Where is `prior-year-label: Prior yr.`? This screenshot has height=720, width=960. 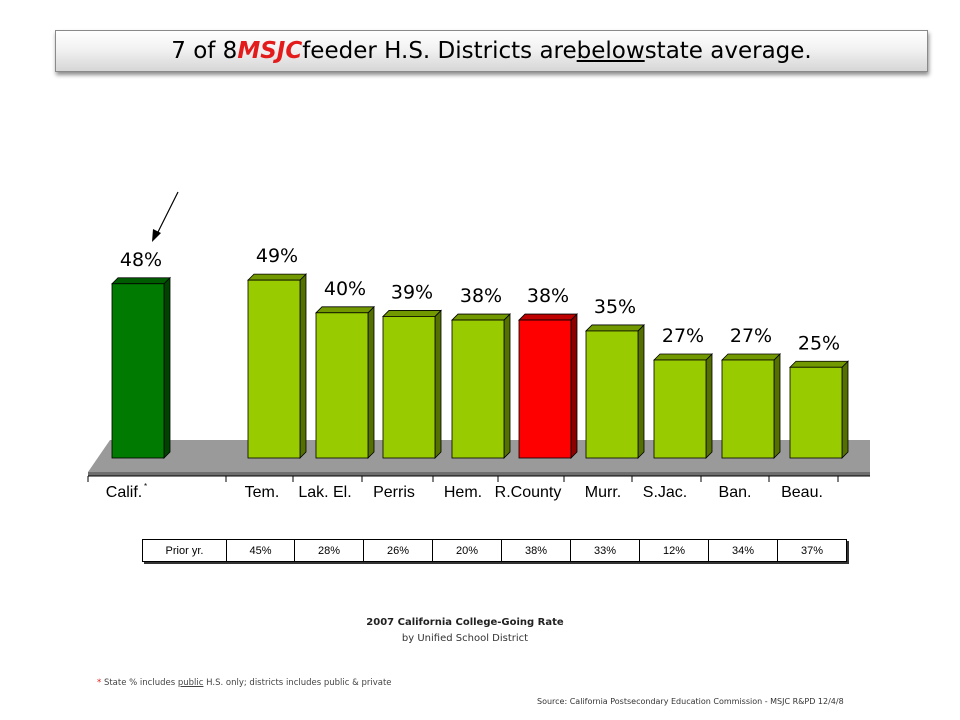 prior-year-label: Prior yr. is located at coordinates (184, 550).